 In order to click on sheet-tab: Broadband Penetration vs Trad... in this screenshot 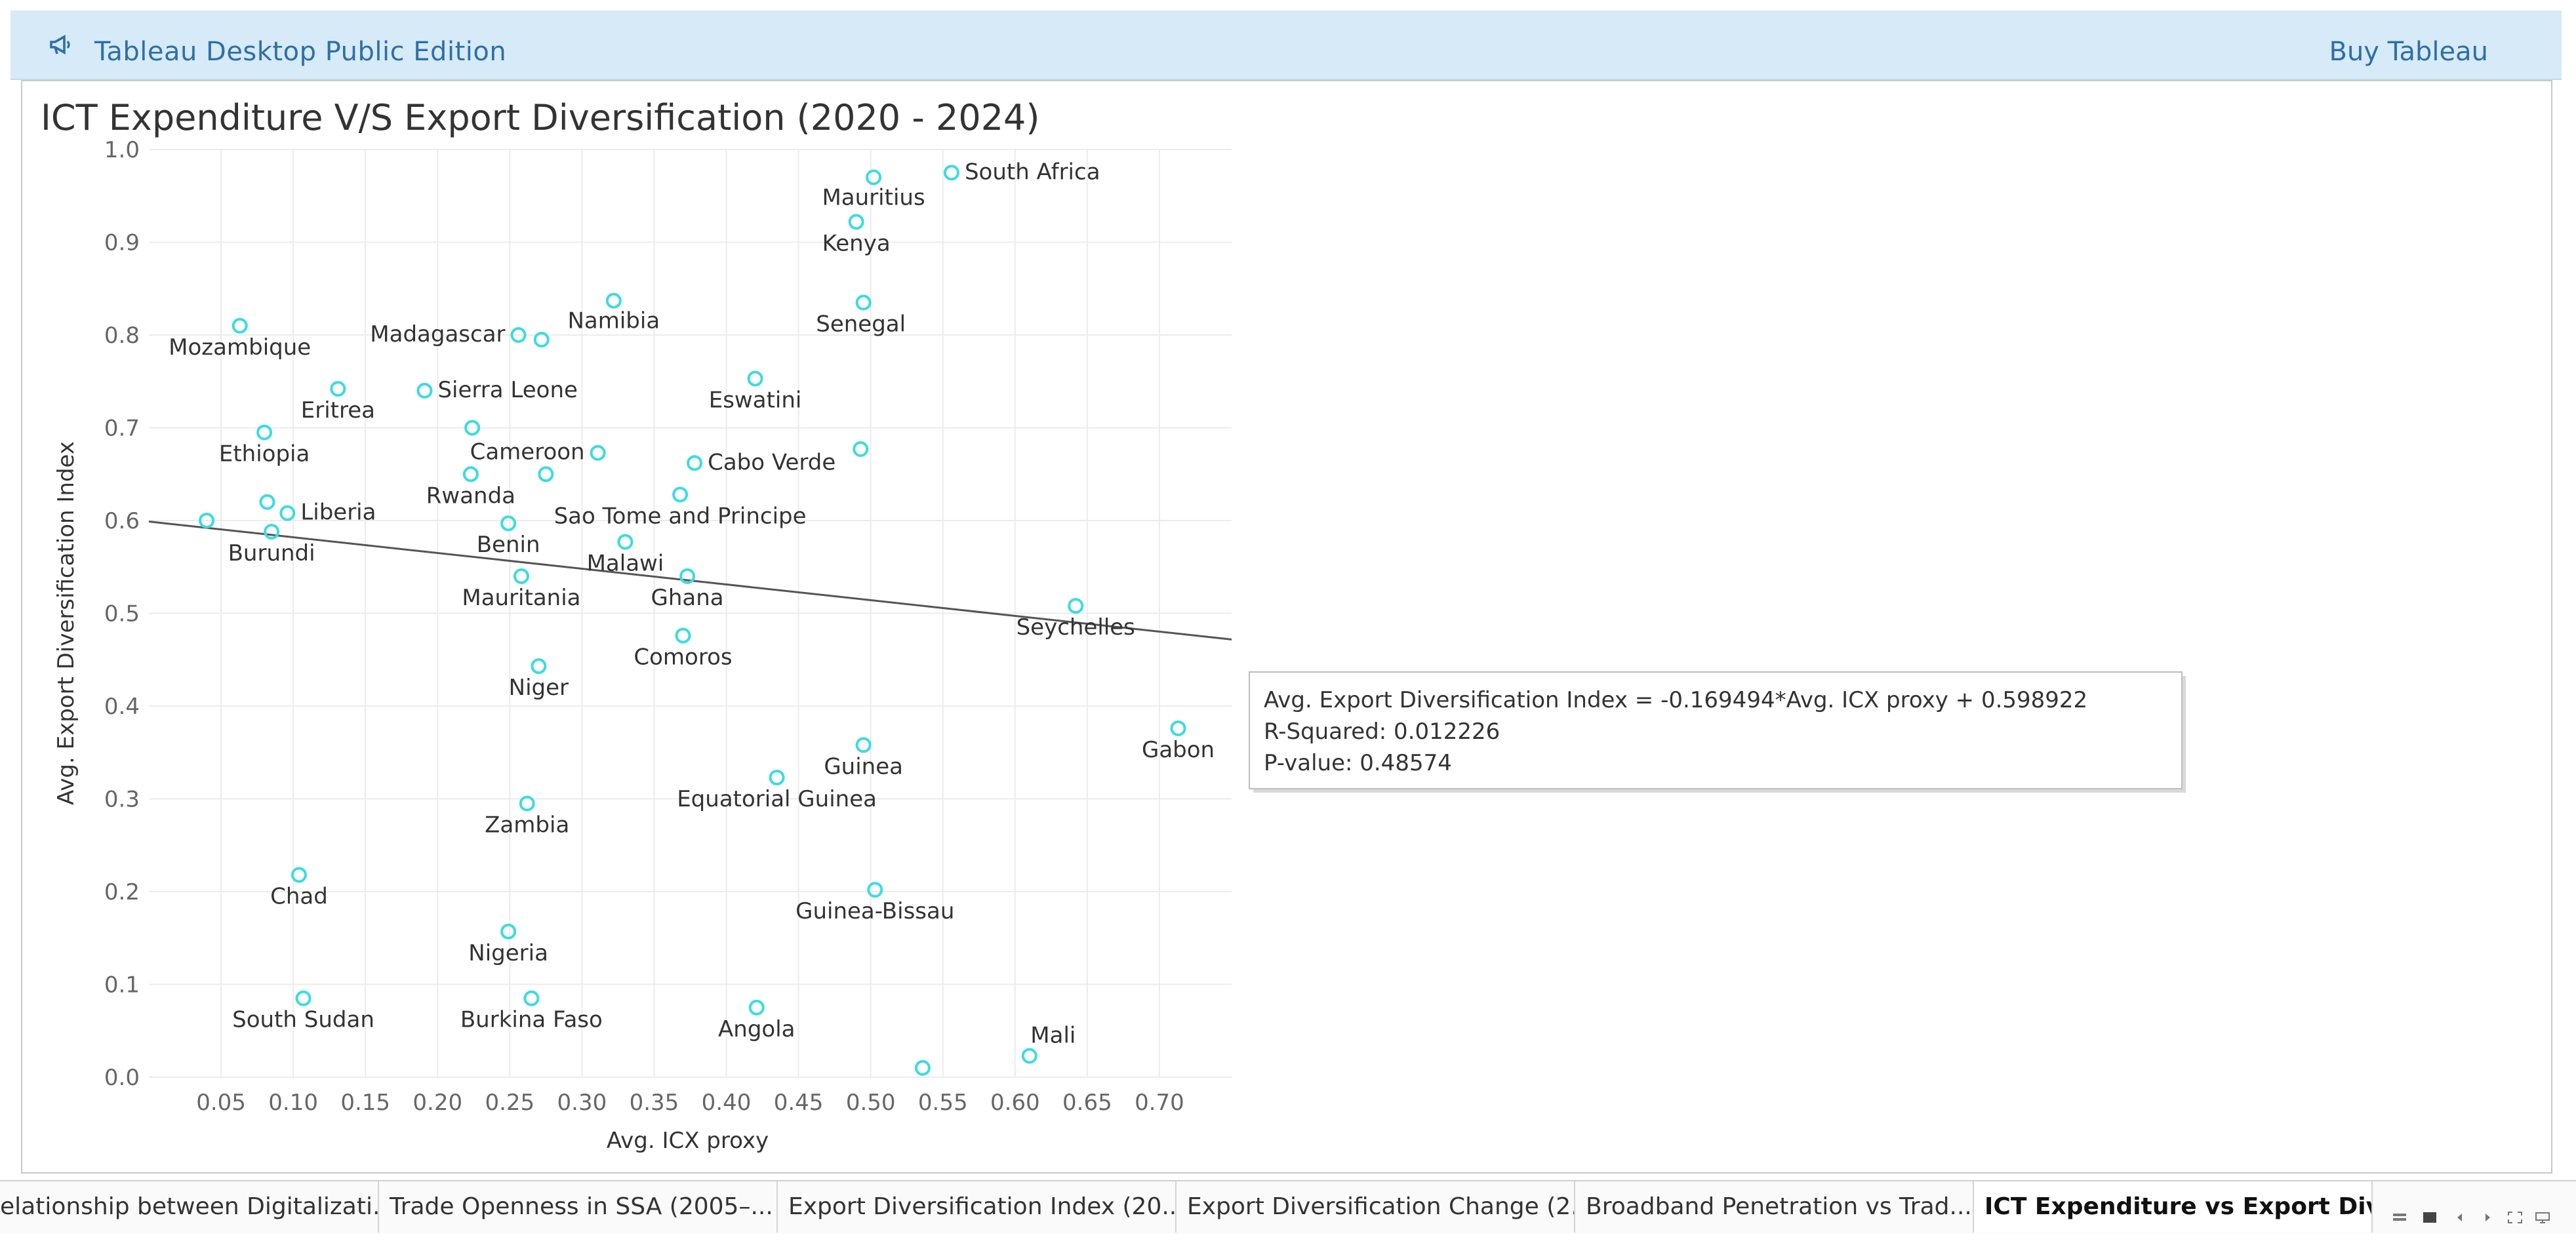, I will do `click(1774, 1207)`.